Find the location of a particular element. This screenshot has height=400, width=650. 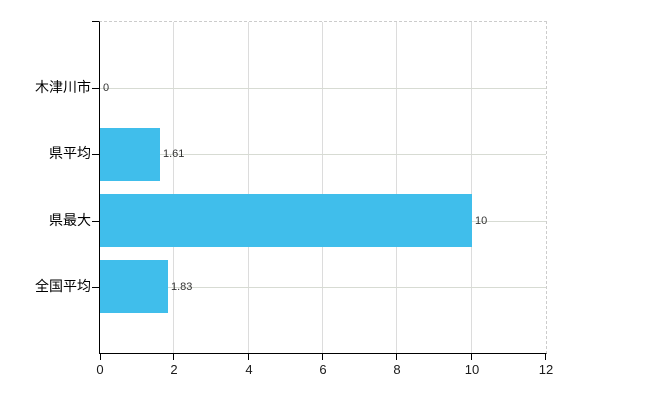

x-tick-label: 10 is located at coordinates (472, 369).